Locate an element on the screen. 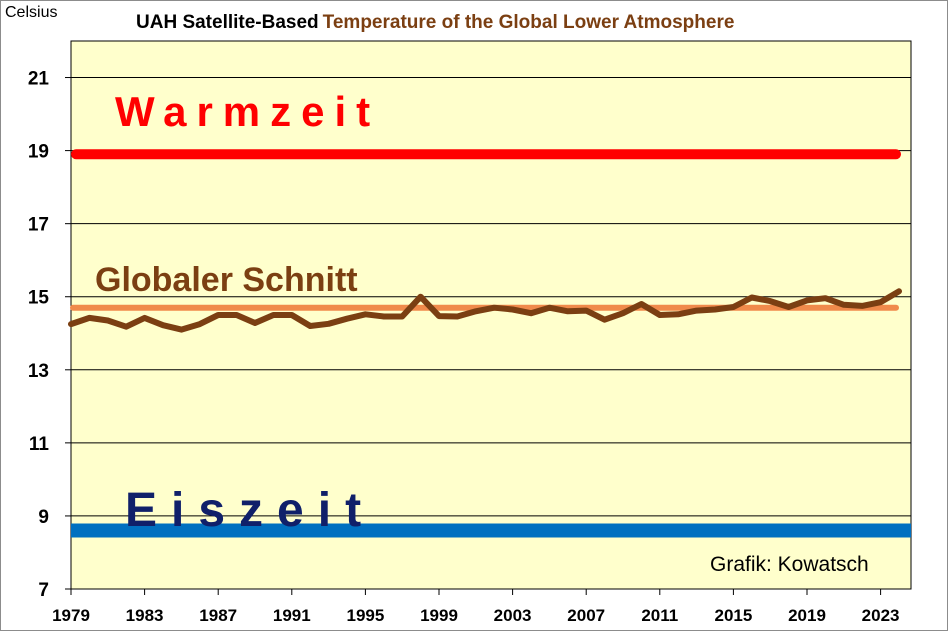 The width and height of the screenshot is (948, 632). x-tick-label: 1983 is located at coordinates (145, 615).